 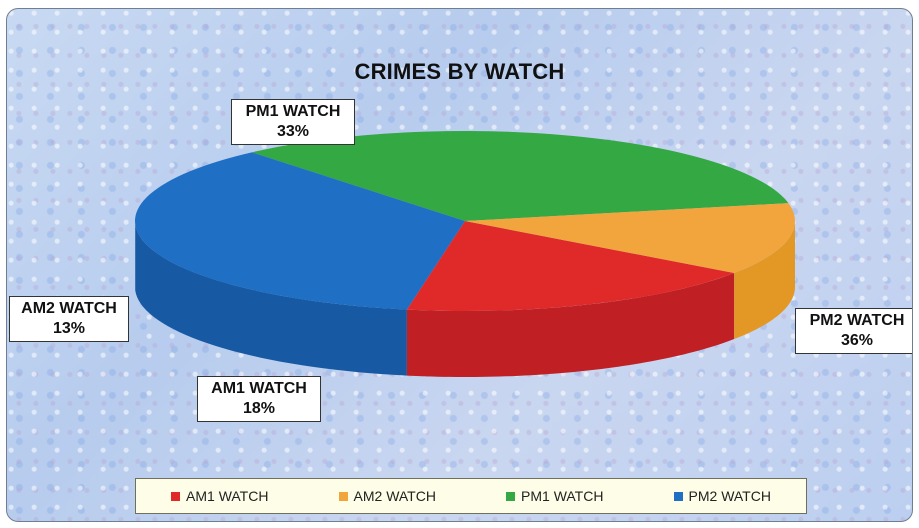 I want to click on legend-label: AM1 WATCH, so click(x=227, y=496).